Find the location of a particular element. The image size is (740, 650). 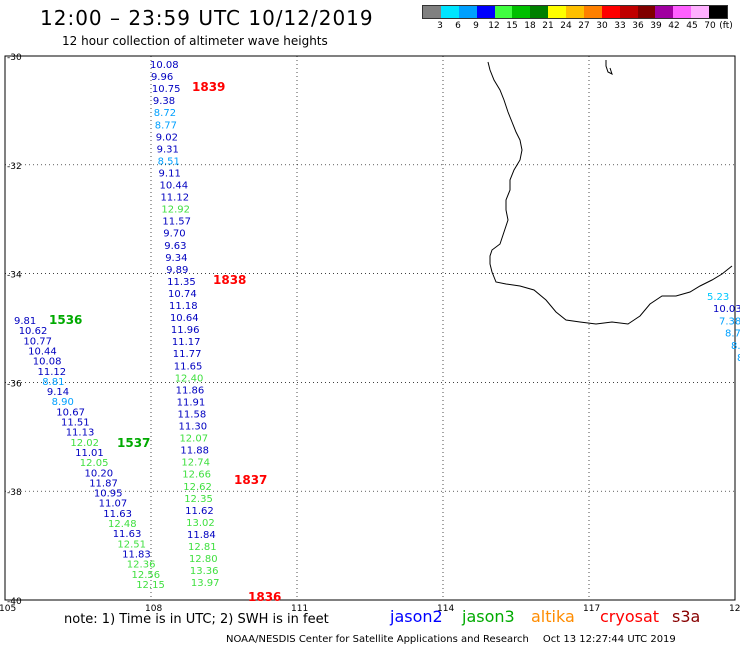

swh-value: 11.88 is located at coordinates (194, 451).